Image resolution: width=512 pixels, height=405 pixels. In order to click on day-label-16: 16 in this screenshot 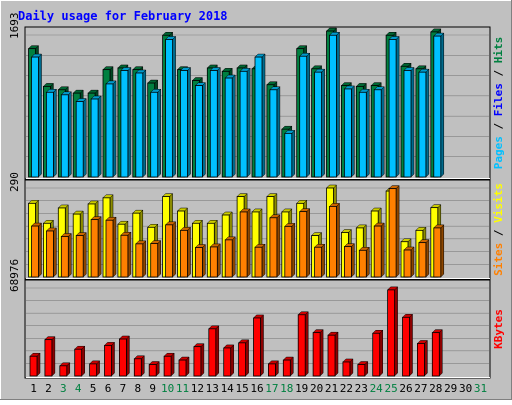, I will do `click(256, 388)`.